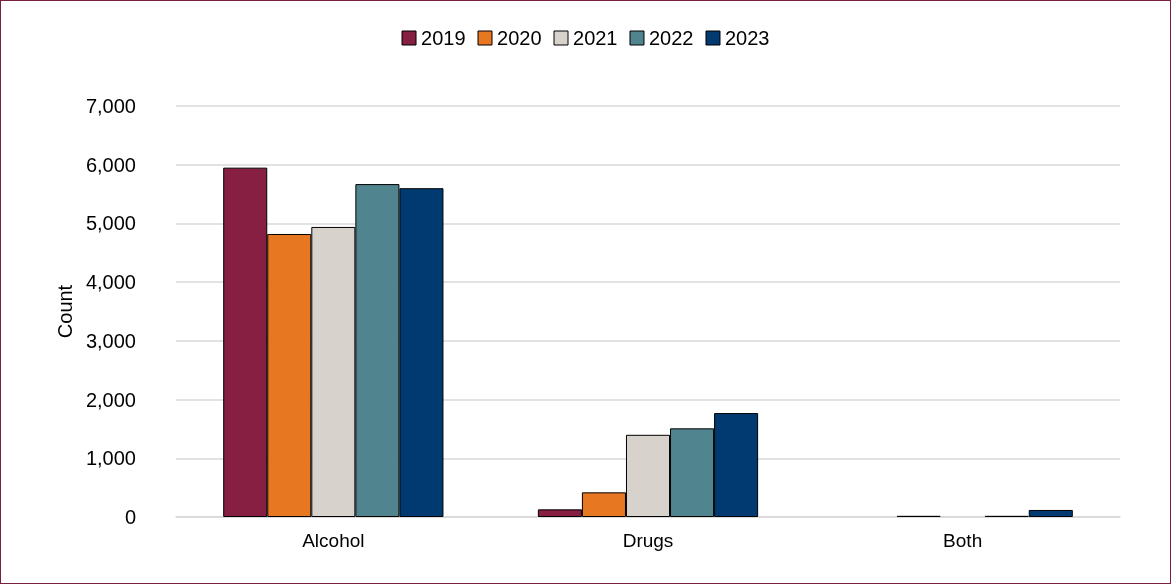  I want to click on y-tick-label: 6,000, so click(110, 164).